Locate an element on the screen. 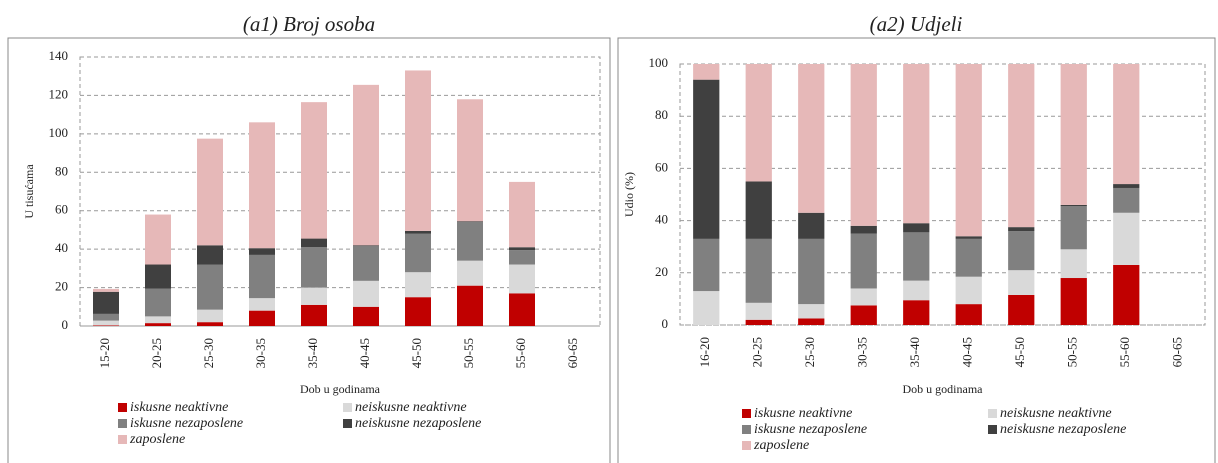  y-axis-label: Udio (%) is located at coordinates (629, 194).